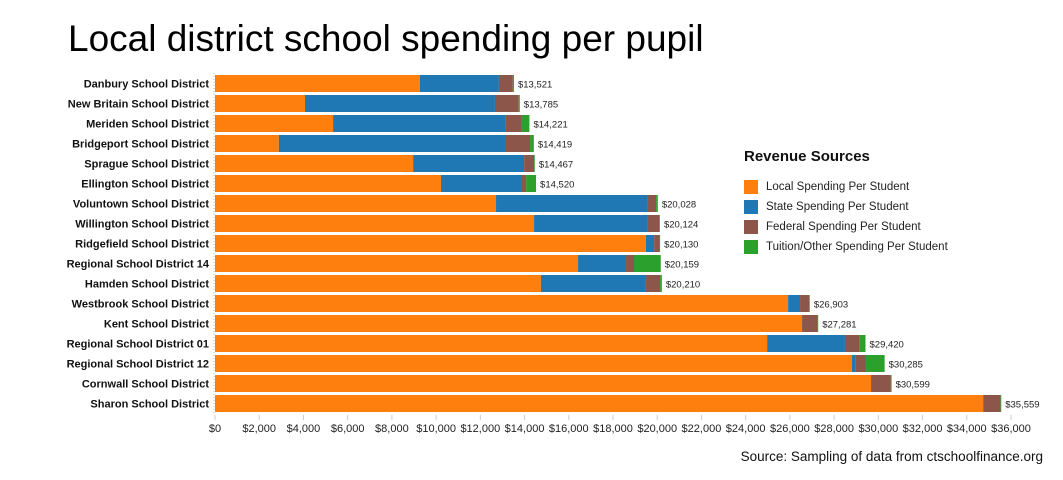 The image size is (1063, 480). Describe the element at coordinates (967, 429) in the screenshot. I see `x-tick-label: $34,000` at that location.